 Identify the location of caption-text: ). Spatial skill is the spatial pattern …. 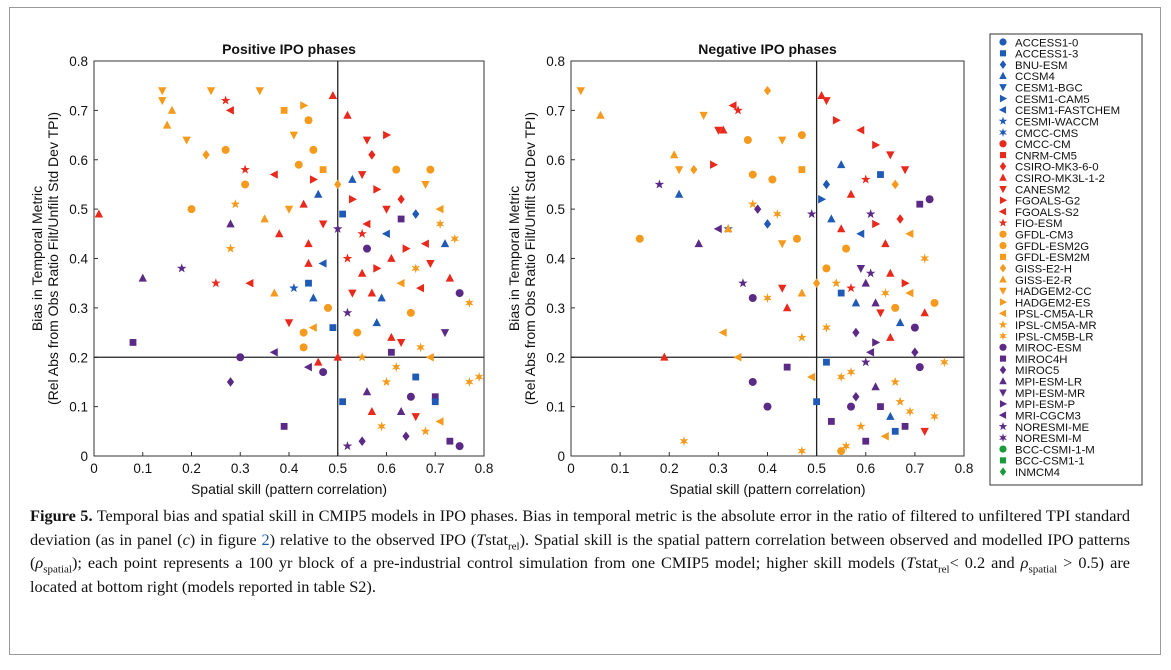
(580, 551).